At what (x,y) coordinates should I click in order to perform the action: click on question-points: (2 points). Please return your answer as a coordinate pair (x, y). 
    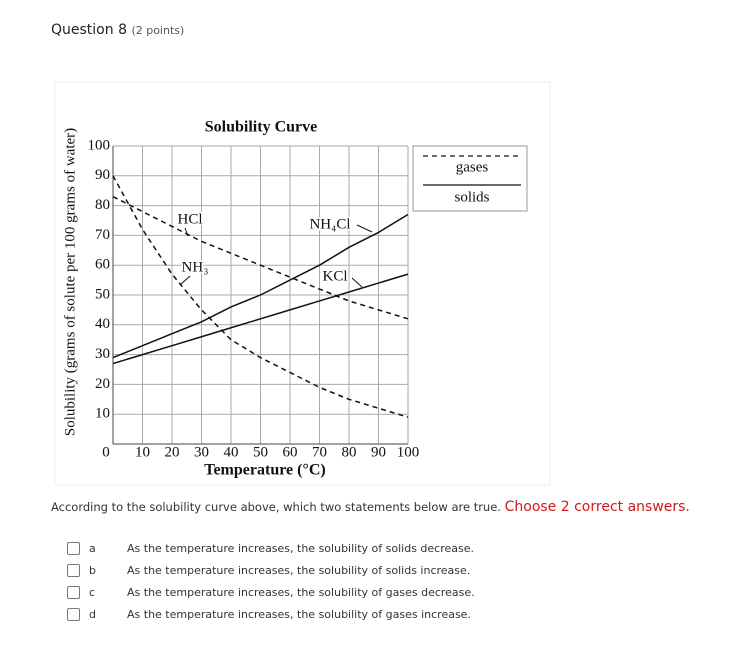
    Looking at the image, I should click on (158, 30).